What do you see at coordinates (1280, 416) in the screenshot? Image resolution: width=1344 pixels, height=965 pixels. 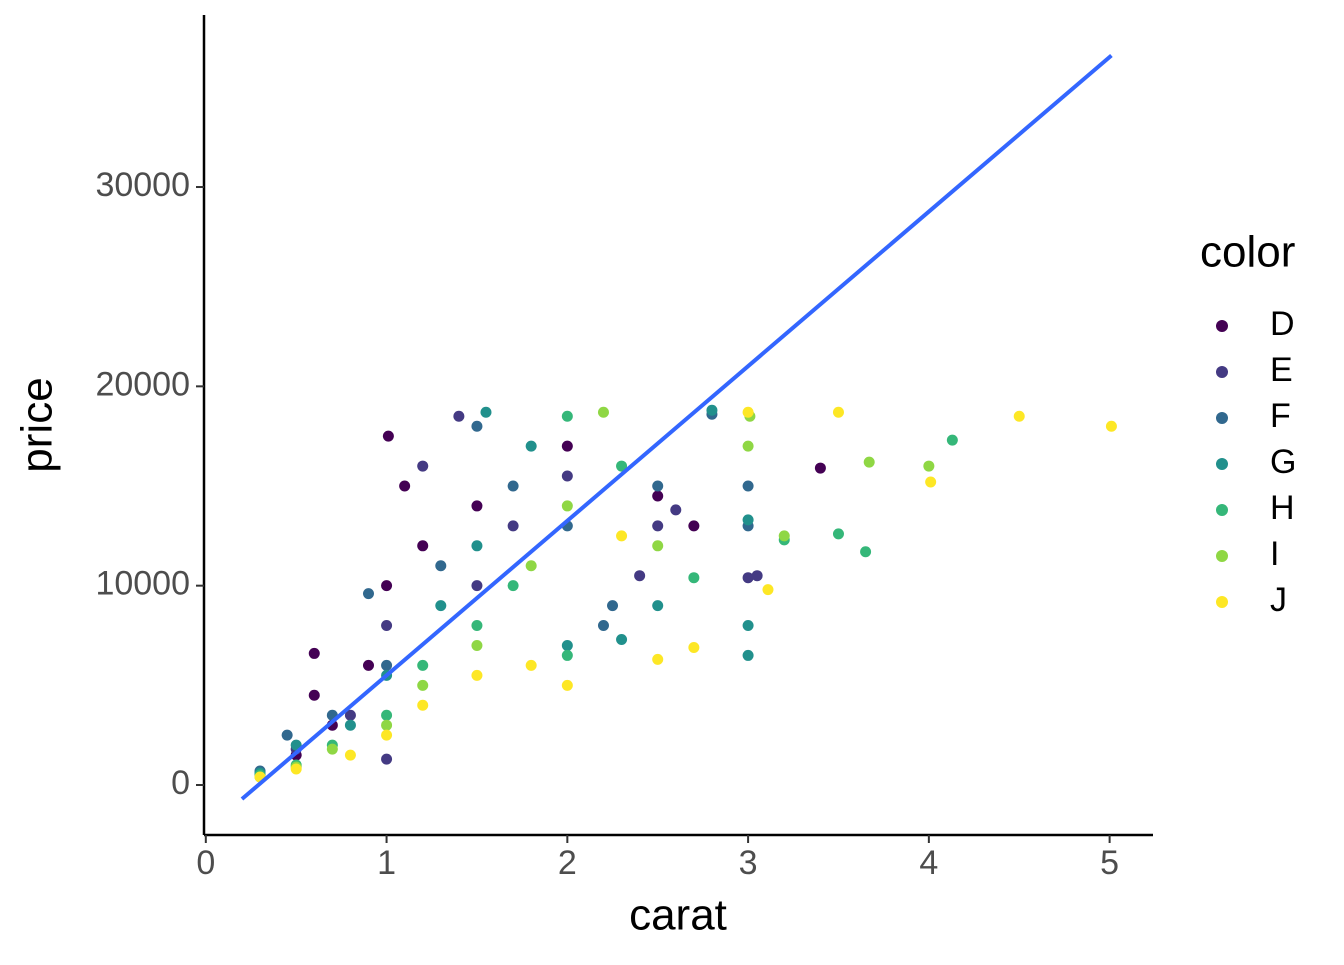 I see `legend-label: F` at bounding box center [1280, 416].